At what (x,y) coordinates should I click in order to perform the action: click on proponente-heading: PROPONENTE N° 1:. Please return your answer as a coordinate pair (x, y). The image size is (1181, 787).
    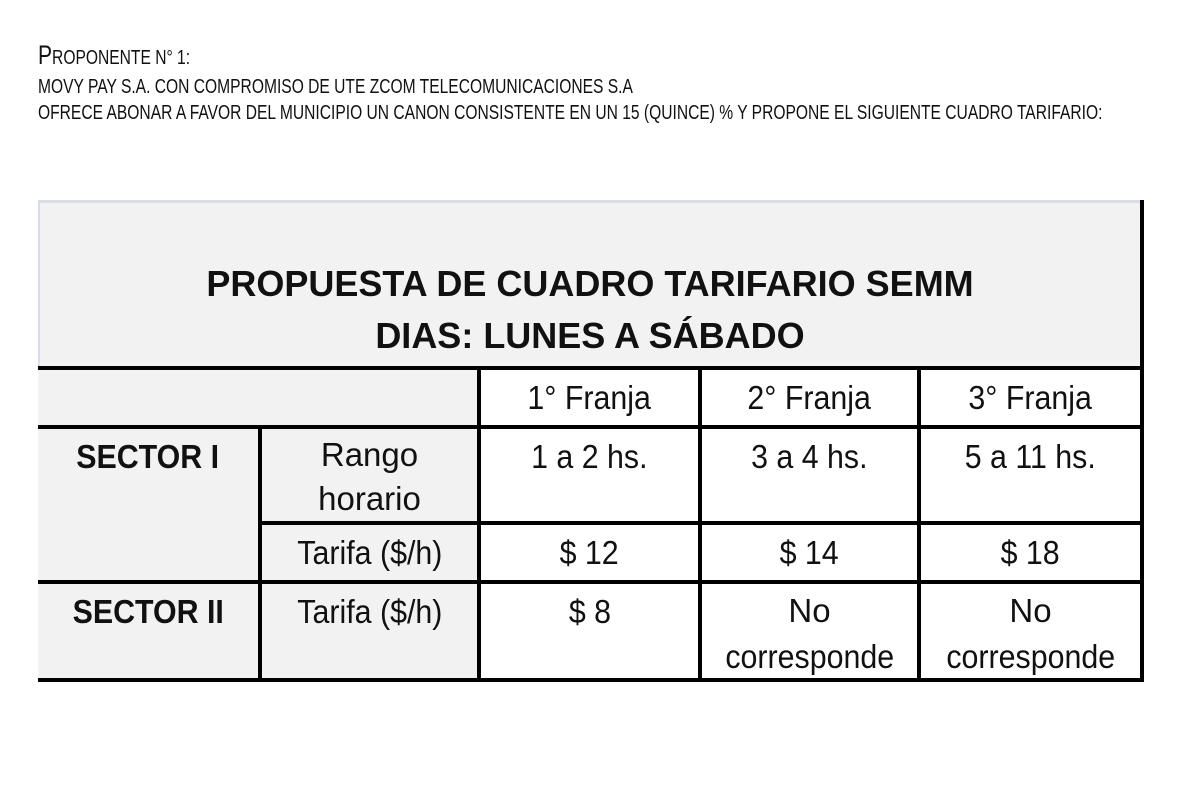
    Looking at the image, I should click on (114, 55).